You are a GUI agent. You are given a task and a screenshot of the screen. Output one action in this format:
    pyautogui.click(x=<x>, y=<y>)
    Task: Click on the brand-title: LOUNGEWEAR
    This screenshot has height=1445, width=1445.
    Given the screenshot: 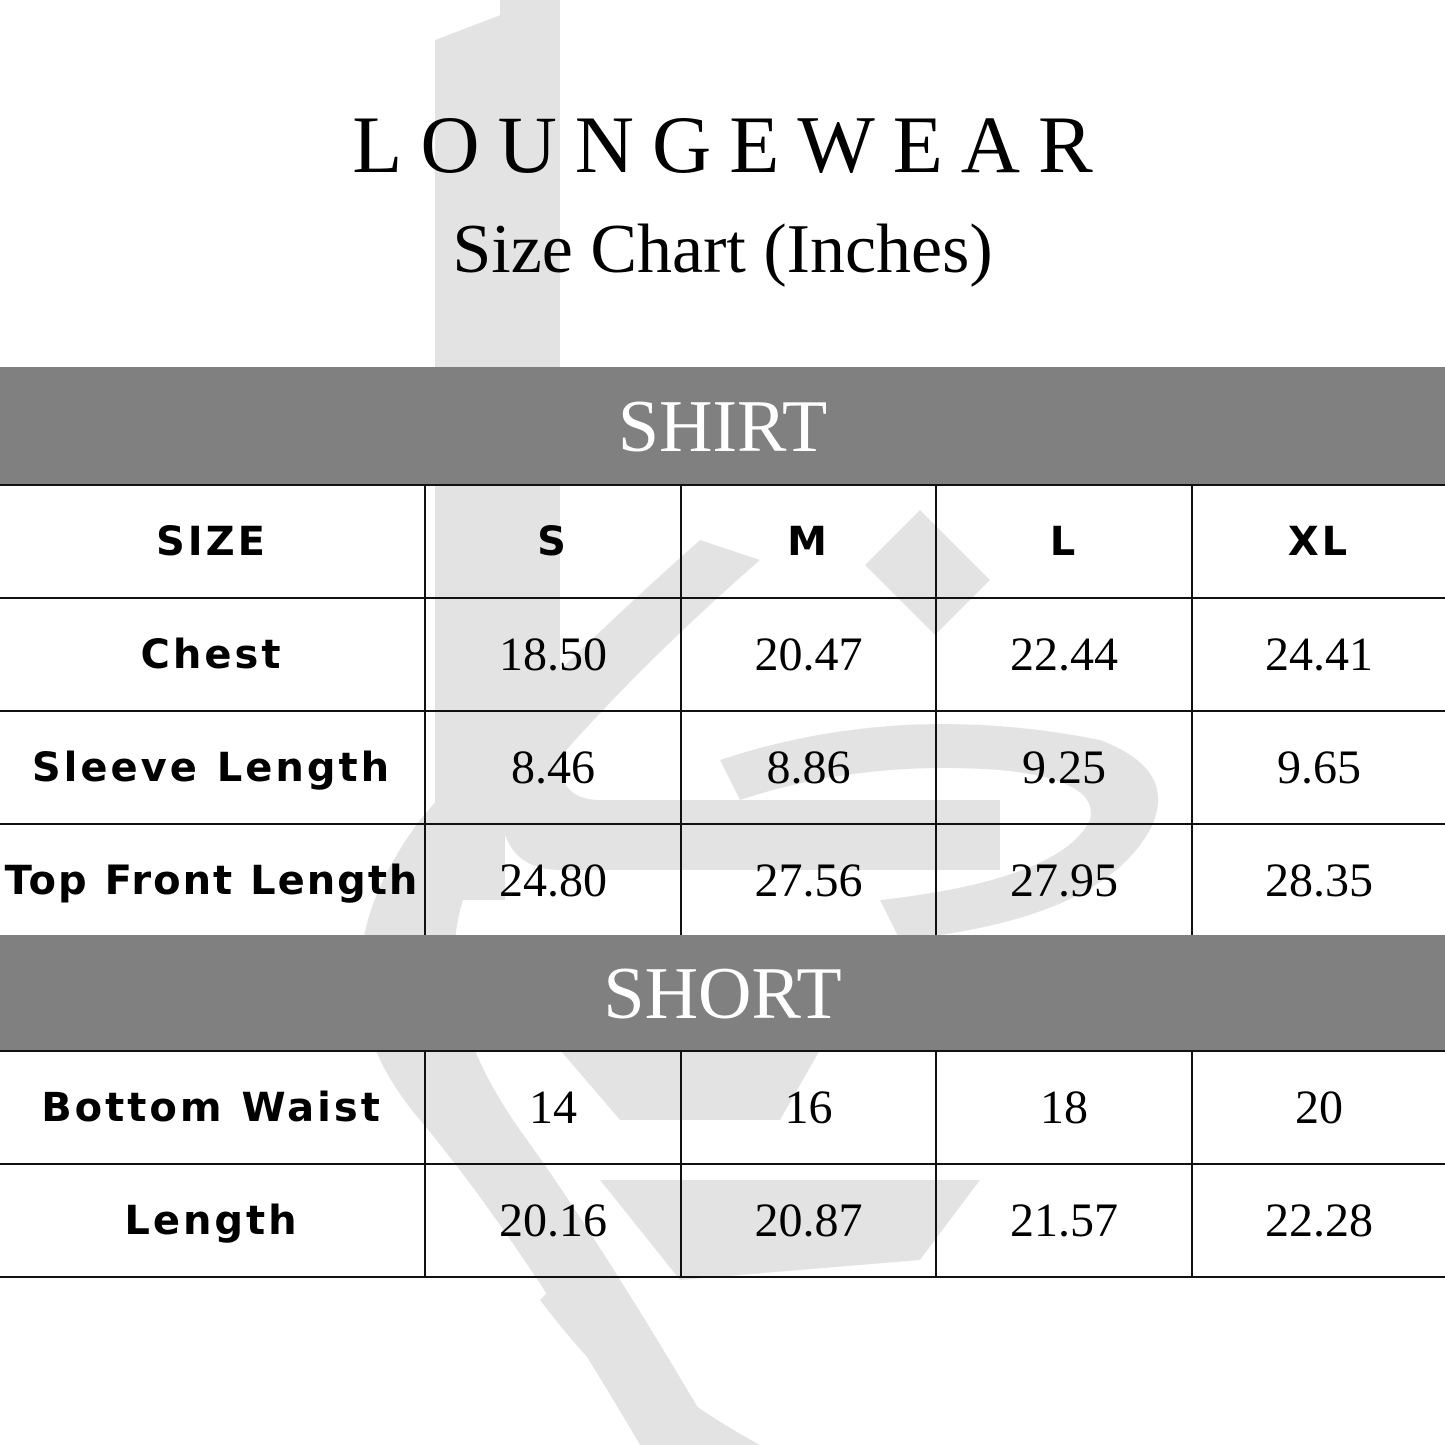 What is the action you would take?
    pyautogui.click(x=731, y=144)
    